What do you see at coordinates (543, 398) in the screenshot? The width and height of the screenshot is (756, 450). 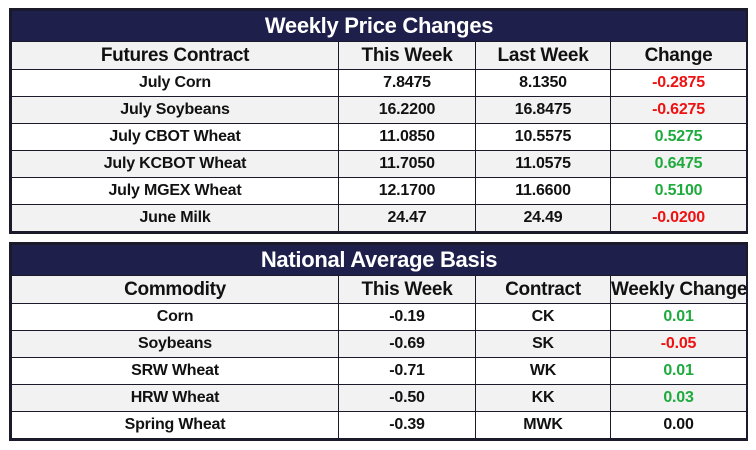 I see `cell-contract: KK` at bounding box center [543, 398].